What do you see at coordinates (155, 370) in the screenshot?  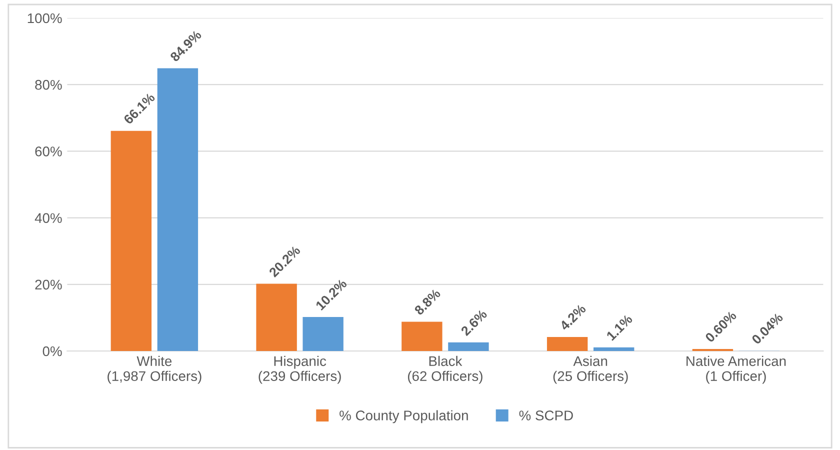 I see `x-tick-label: White (1,987 Officers)` at bounding box center [155, 370].